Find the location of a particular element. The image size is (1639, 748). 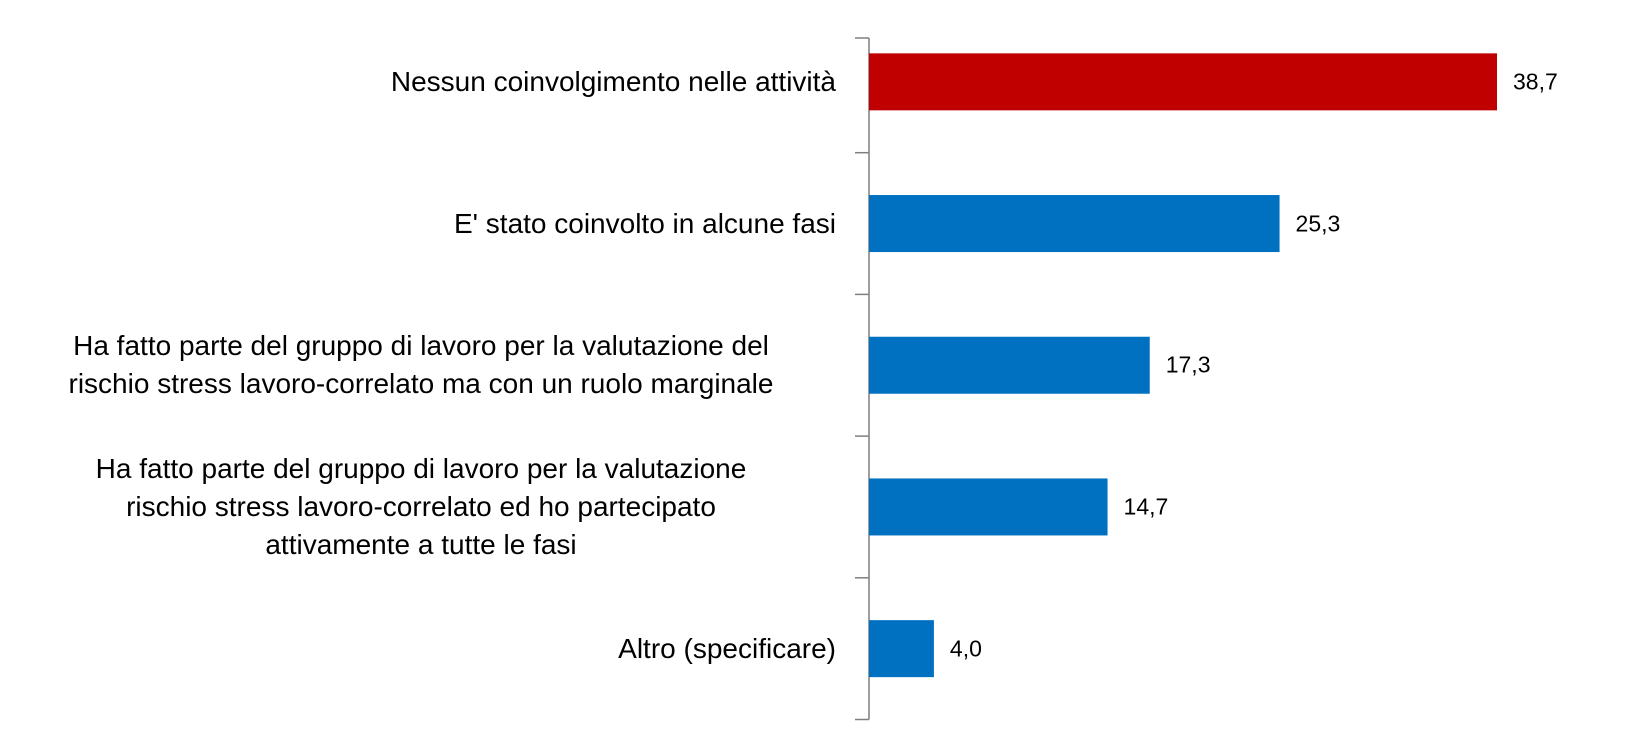

value-label: 4,0 is located at coordinates (965, 648).